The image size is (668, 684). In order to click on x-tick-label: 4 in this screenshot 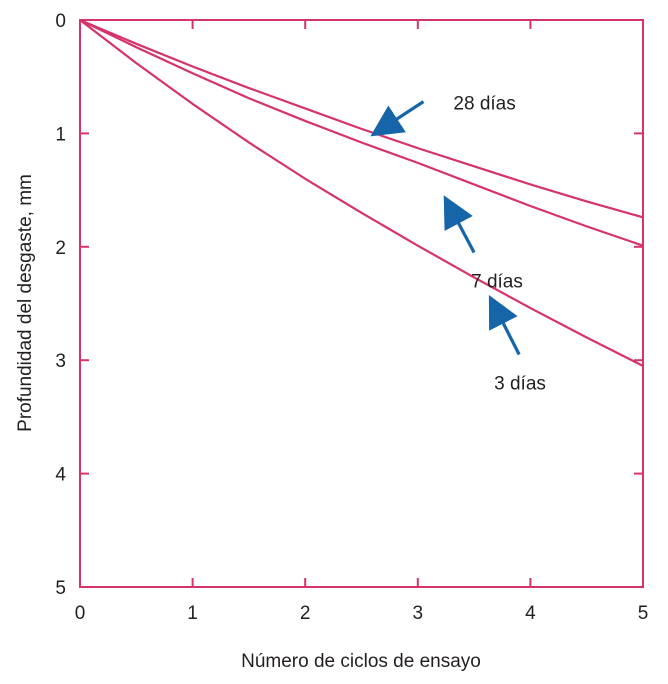, I will do `click(530, 613)`.